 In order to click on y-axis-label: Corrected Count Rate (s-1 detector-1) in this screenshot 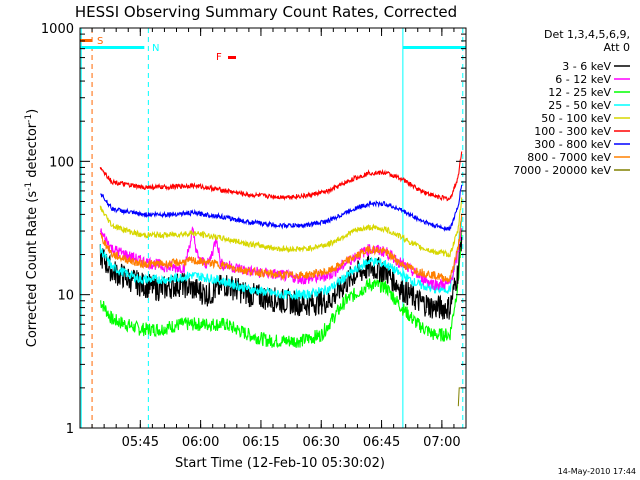, I will do `click(32, 228)`.